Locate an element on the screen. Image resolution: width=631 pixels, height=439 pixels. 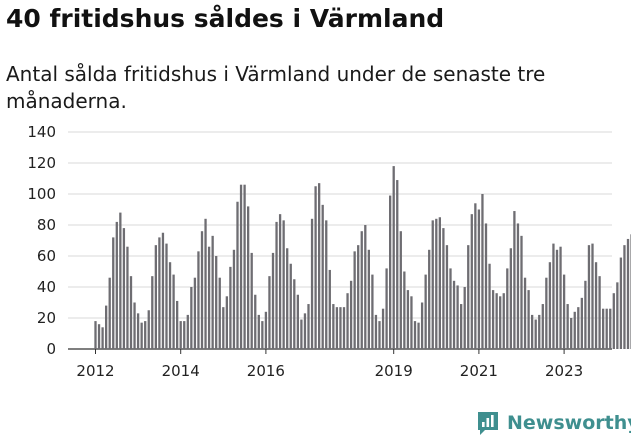
y-tick-label: 0 is located at coordinates (51, 349).